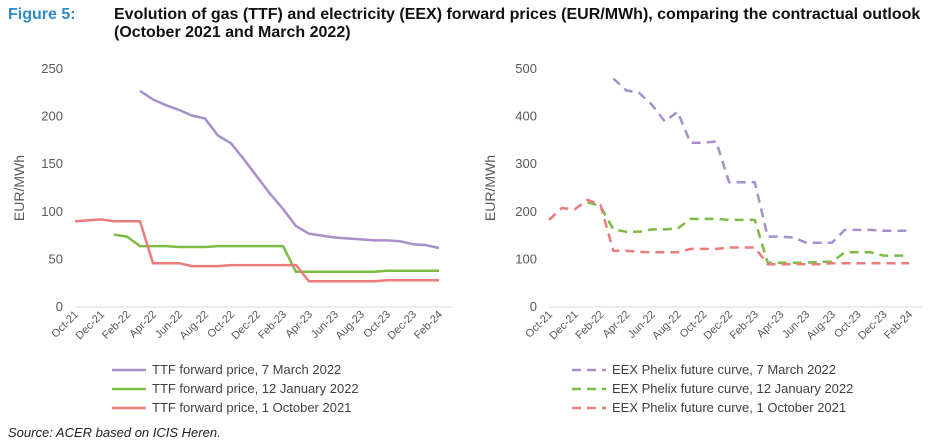 This screenshot has width=944, height=441. I want to click on y-tick-label: 400, so click(526, 116).